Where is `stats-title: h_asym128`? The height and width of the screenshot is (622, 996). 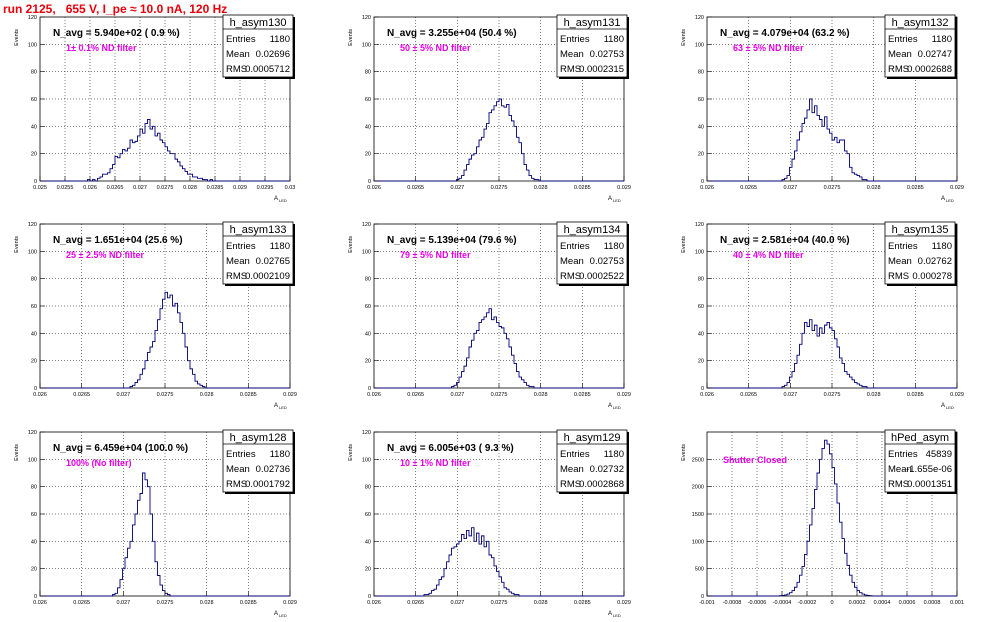 stats-title: h_asym128 is located at coordinates (258, 438).